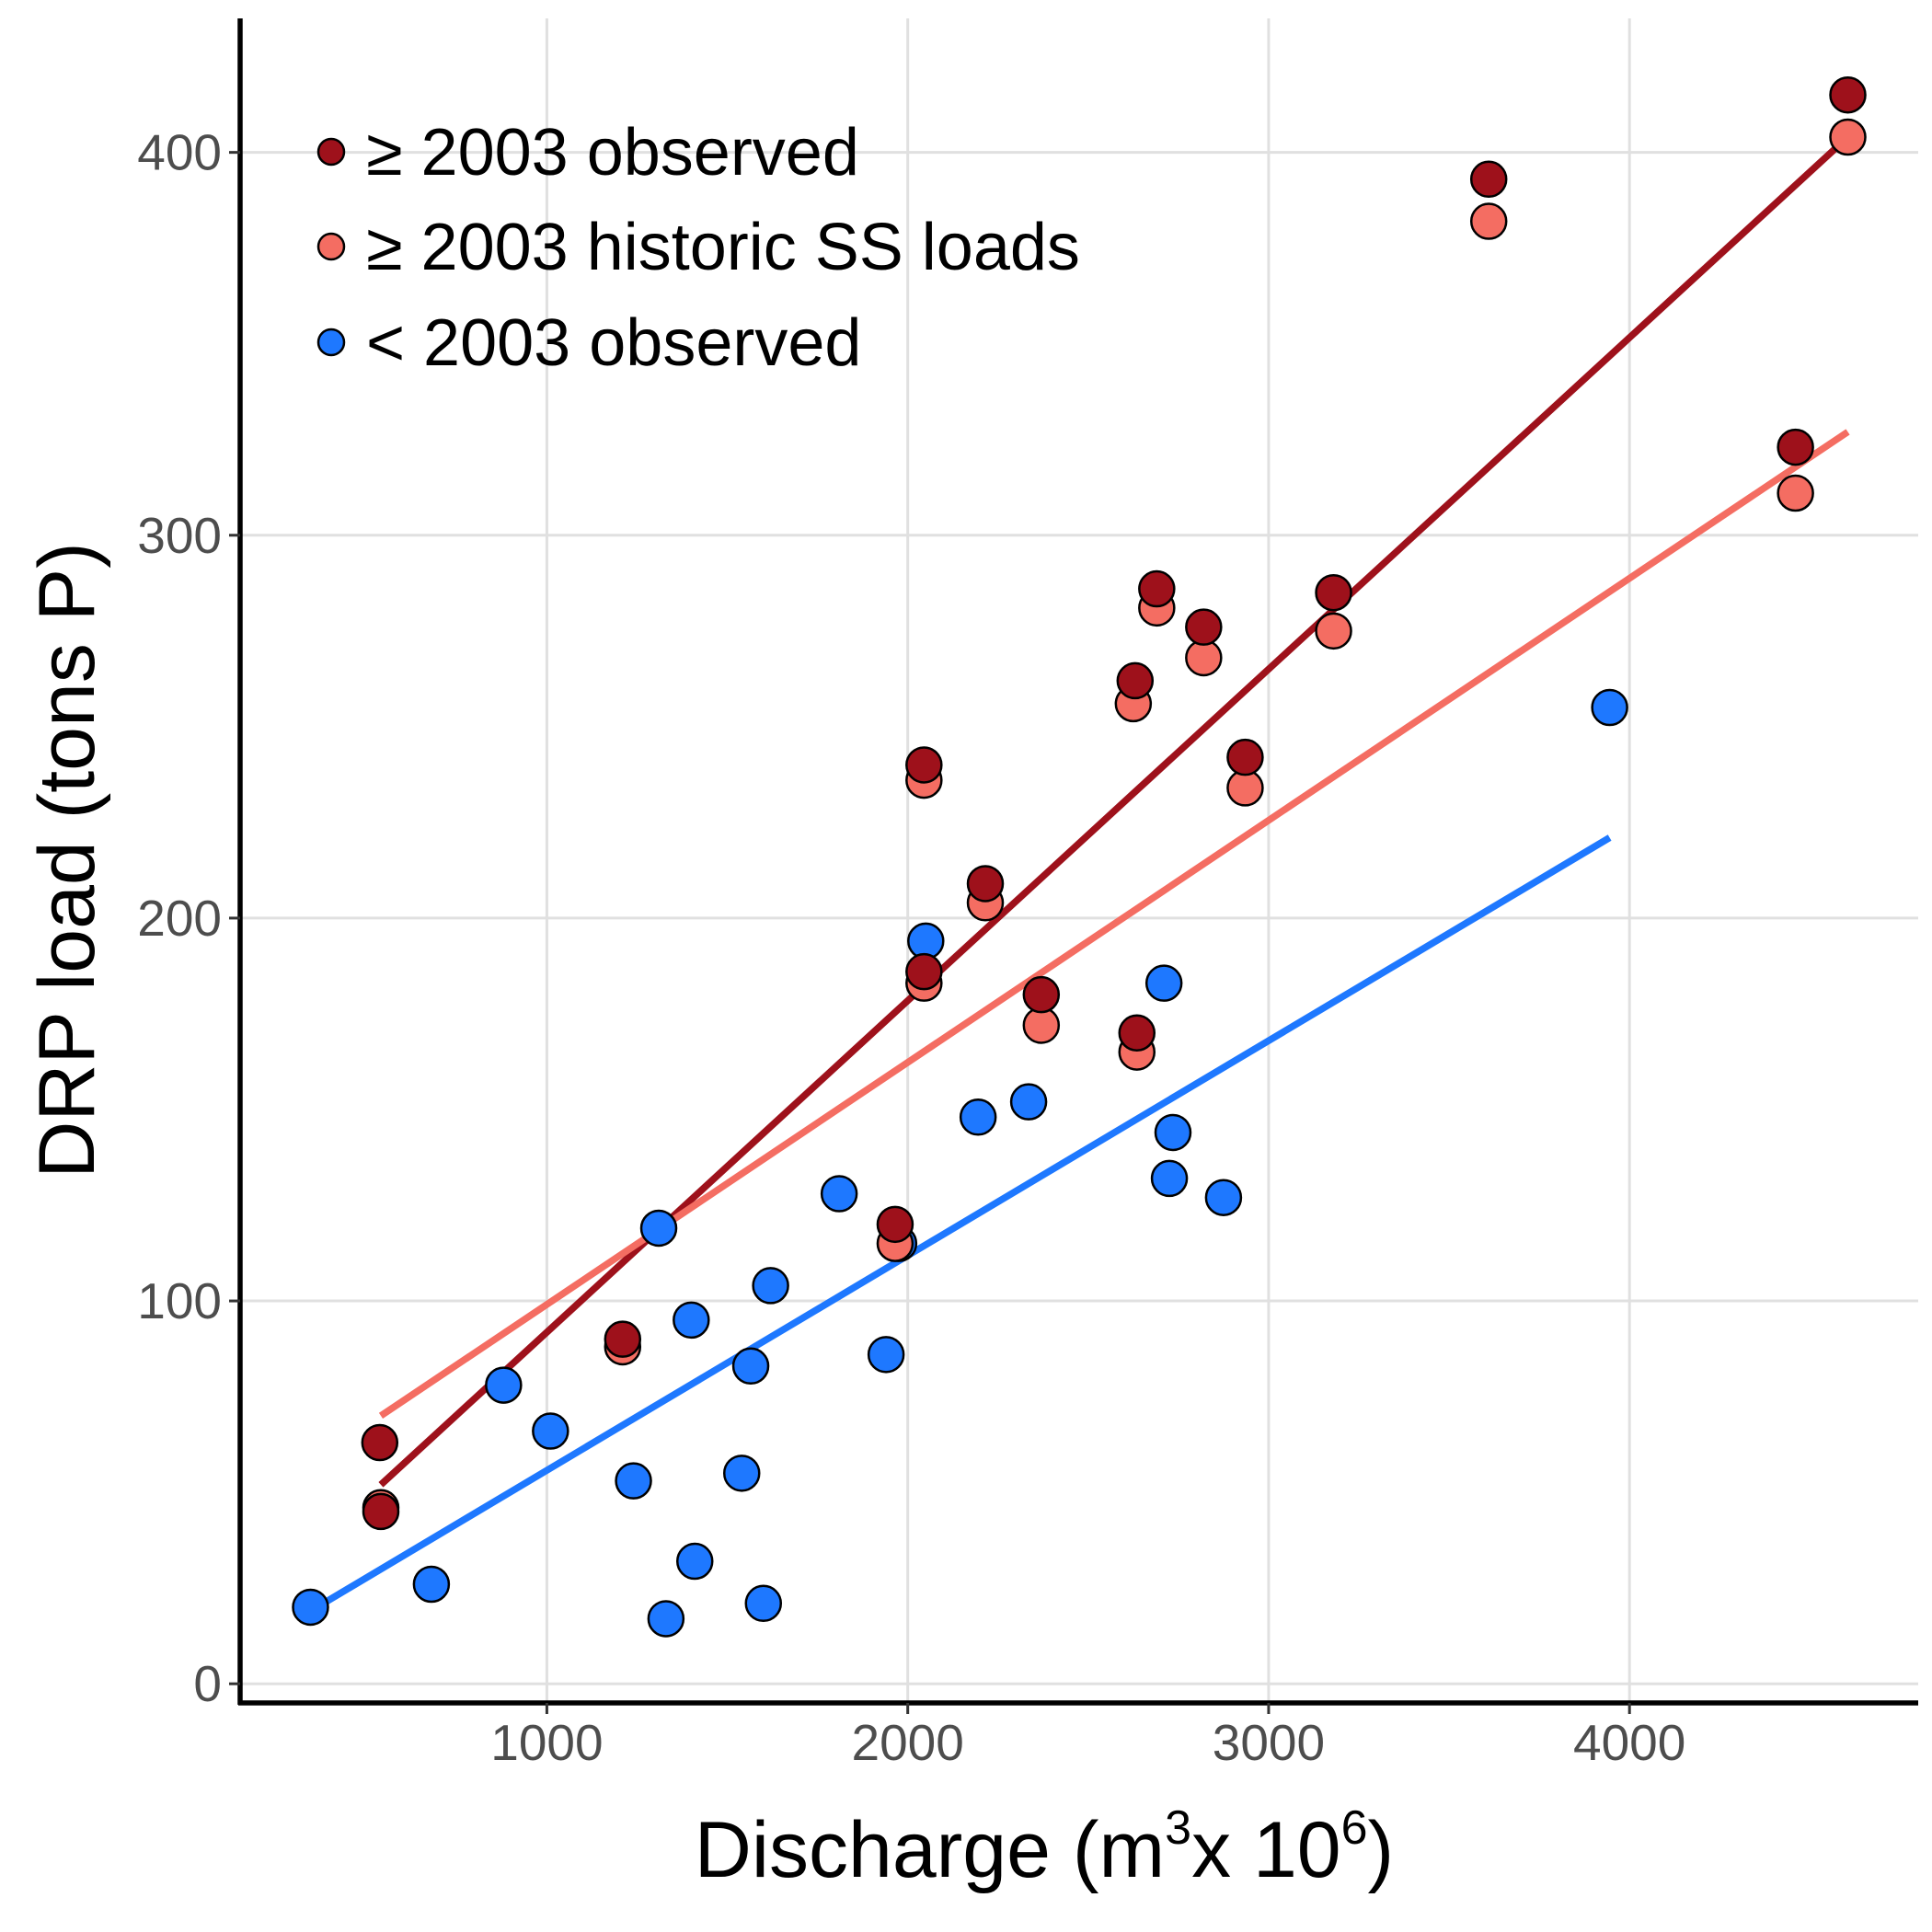 The height and width of the screenshot is (1932, 1932). I want to click on legend-label: ≥ 2003 observed, so click(612, 153).